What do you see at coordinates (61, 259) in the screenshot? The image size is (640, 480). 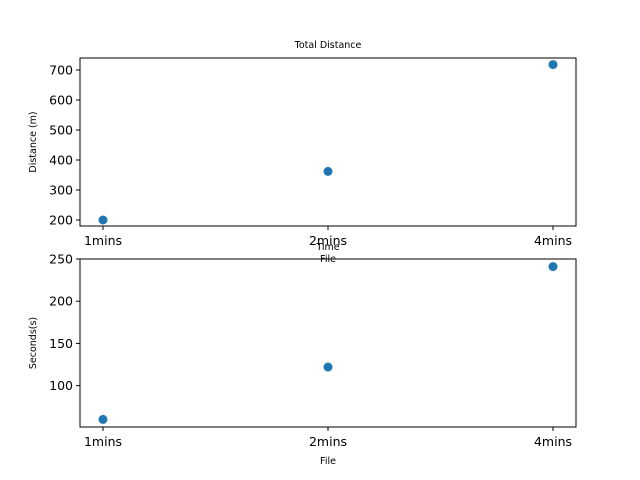 I see `y-tick-label: 250` at bounding box center [61, 259].